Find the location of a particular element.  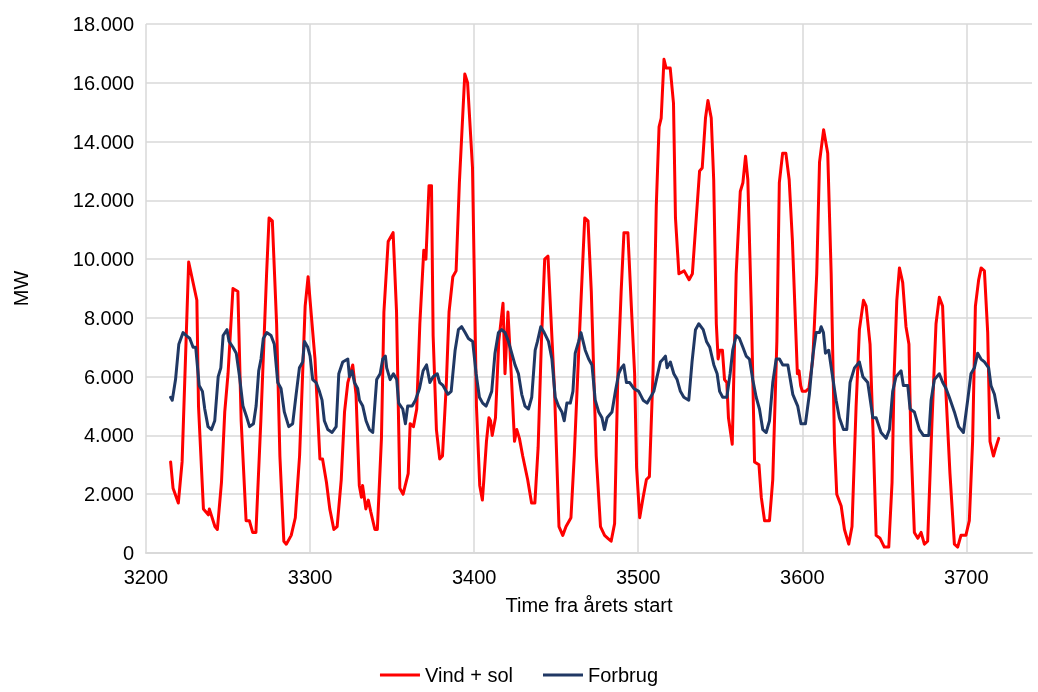

x-axis-title: Time fra årets start is located at coordinates (589, 605).